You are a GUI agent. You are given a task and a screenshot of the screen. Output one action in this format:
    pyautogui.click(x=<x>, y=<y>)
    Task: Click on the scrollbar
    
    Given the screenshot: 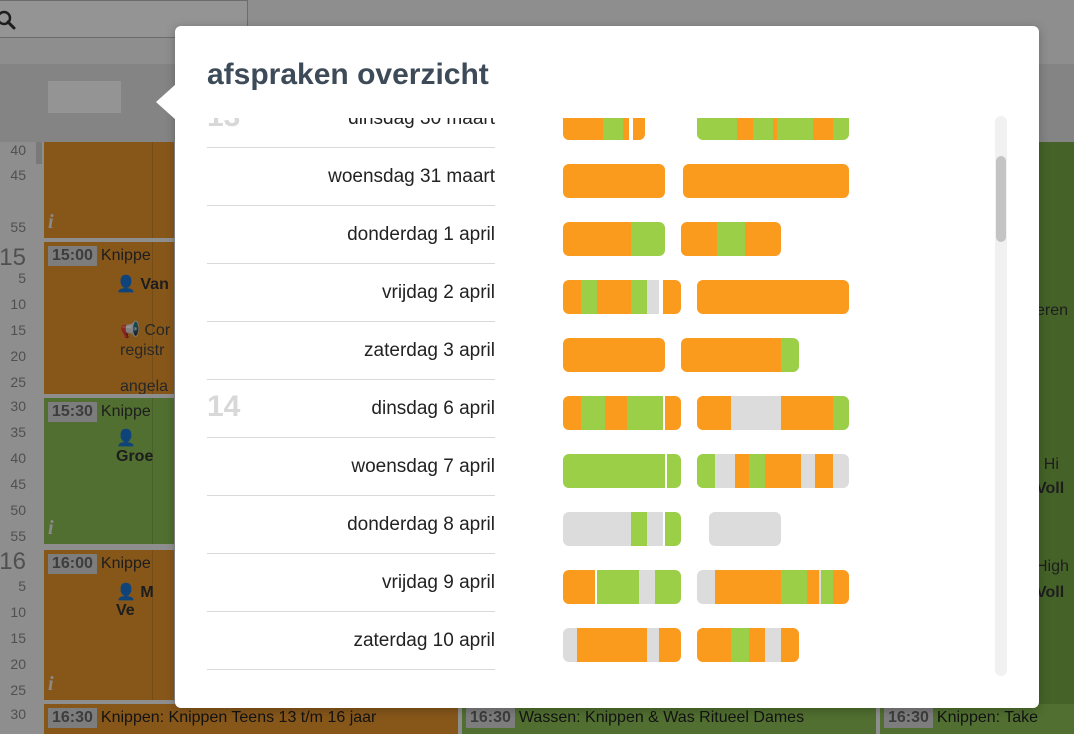 What is the action you would take?
    pyautogui.click(x=1001, y=396)
    